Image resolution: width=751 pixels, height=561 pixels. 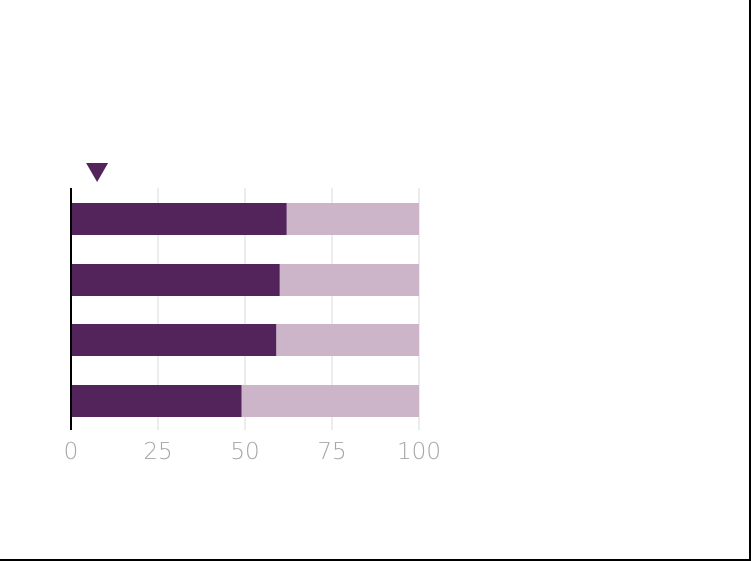 What do you see at coordinates (244, 452) in the screenshot?
I see `x-tick-label-50: 50` at bounding box center [244, 452].